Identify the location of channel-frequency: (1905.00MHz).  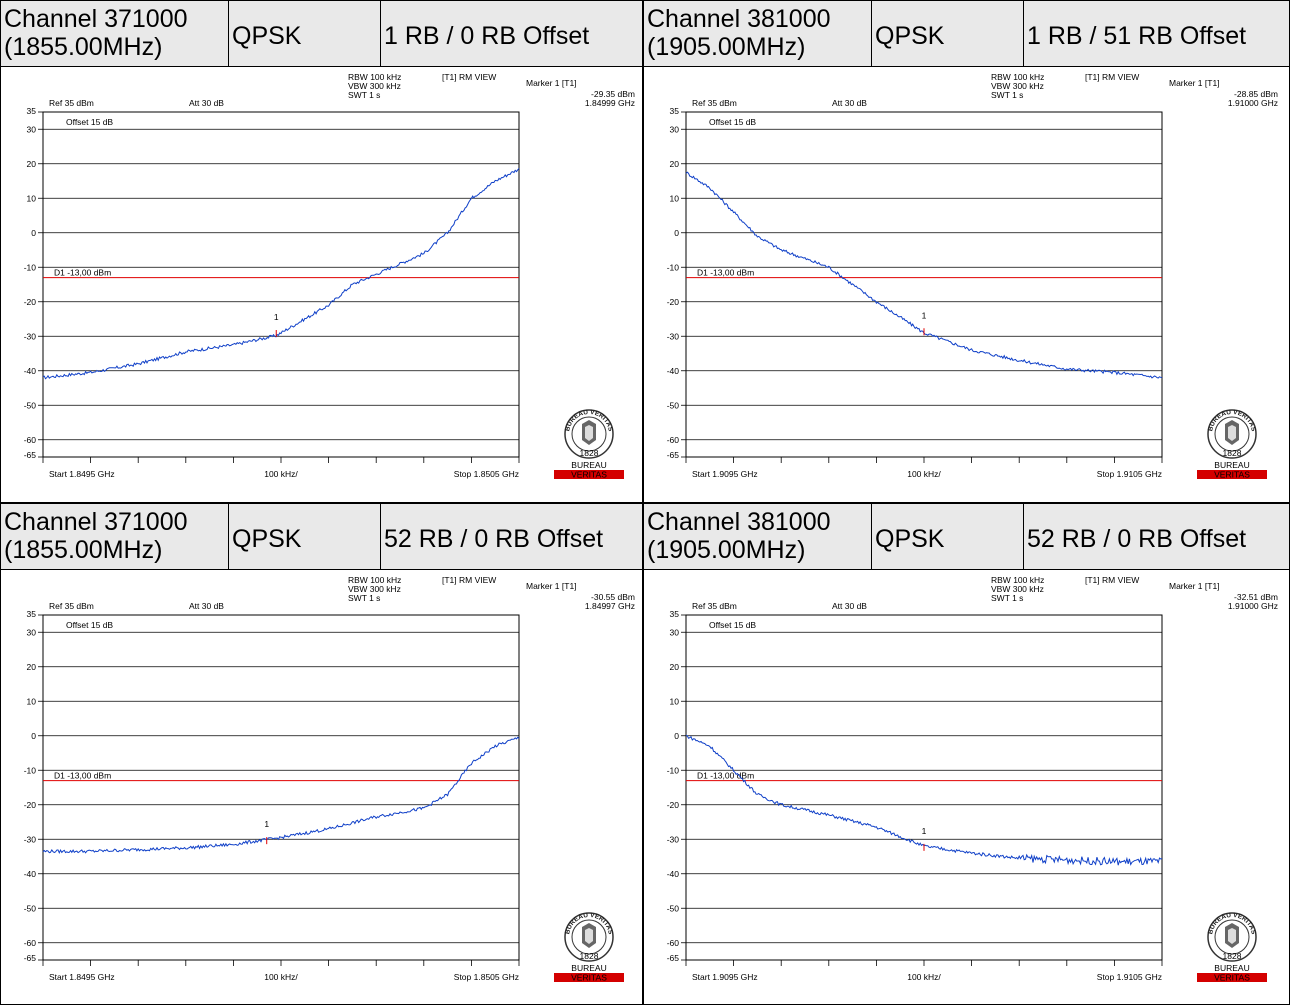
(726, 47).